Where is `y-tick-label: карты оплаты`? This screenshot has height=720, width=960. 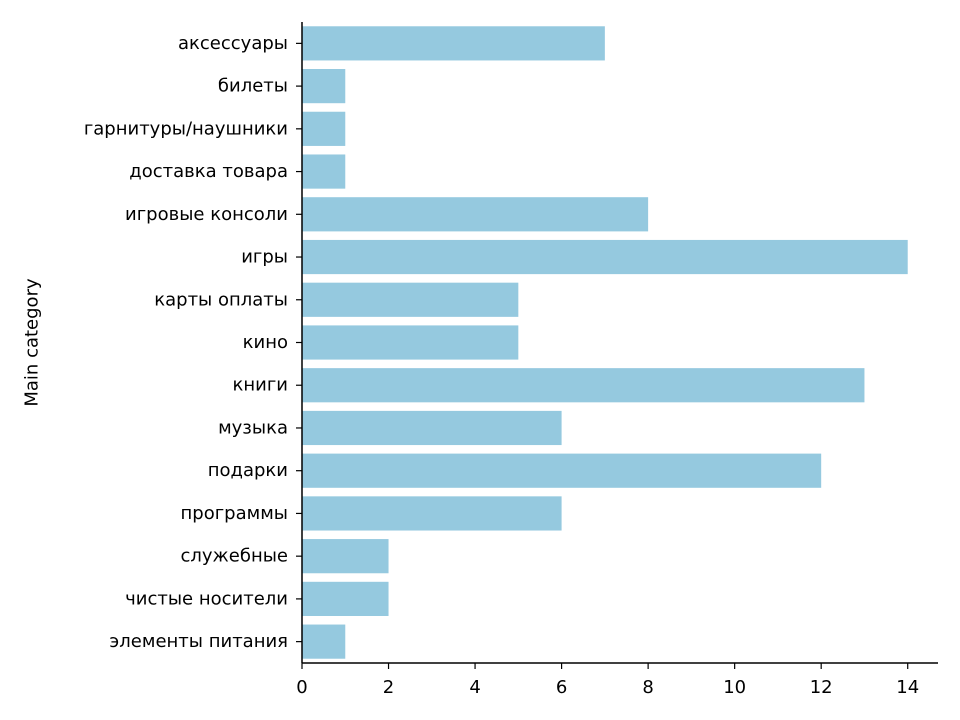 y-tick-label: карты оплаты is located at coordinates (221, 299).